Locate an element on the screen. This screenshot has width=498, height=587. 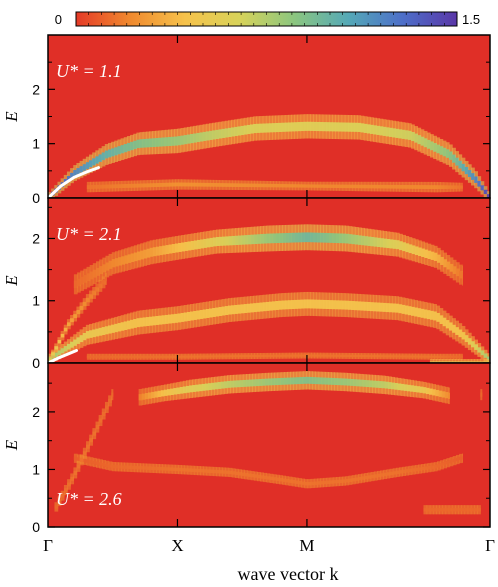
colorbar: 0 1.5 is located at coordinates (267, 19).